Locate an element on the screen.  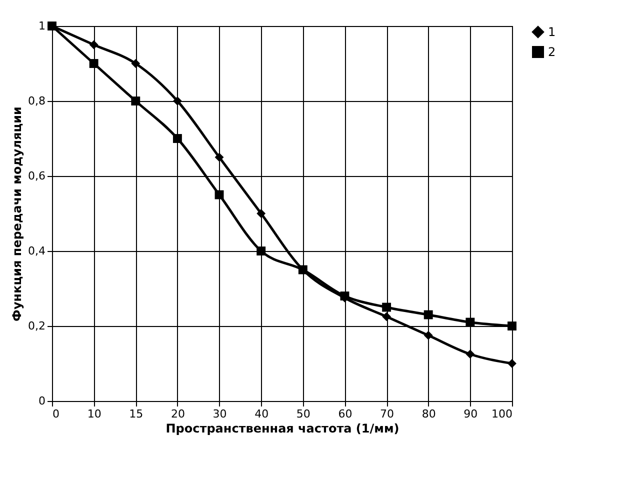
x-tick-label: 80 is located at coordinates (429, 414).